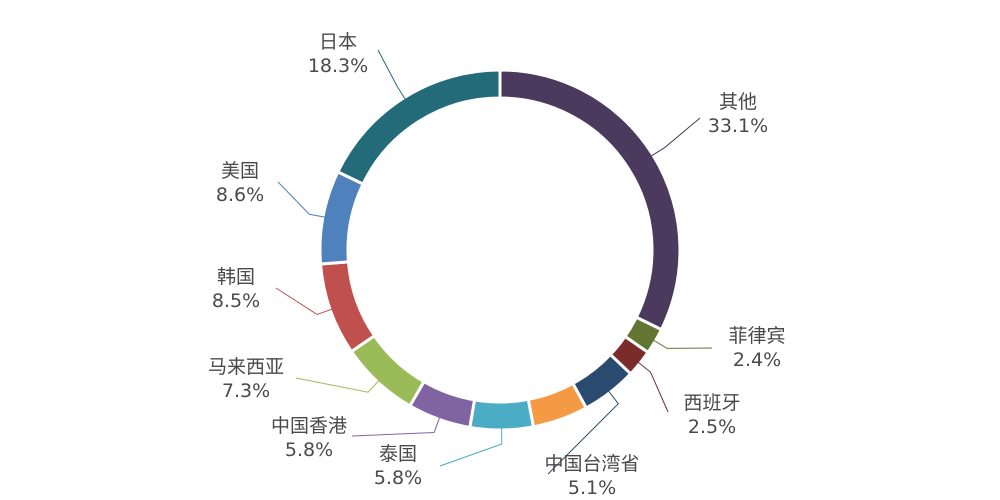  What do you see at coordinates (246, 367) in the screenshot?
I see `slice-name-label: 马来西亚` at bounding box center [246, 367].